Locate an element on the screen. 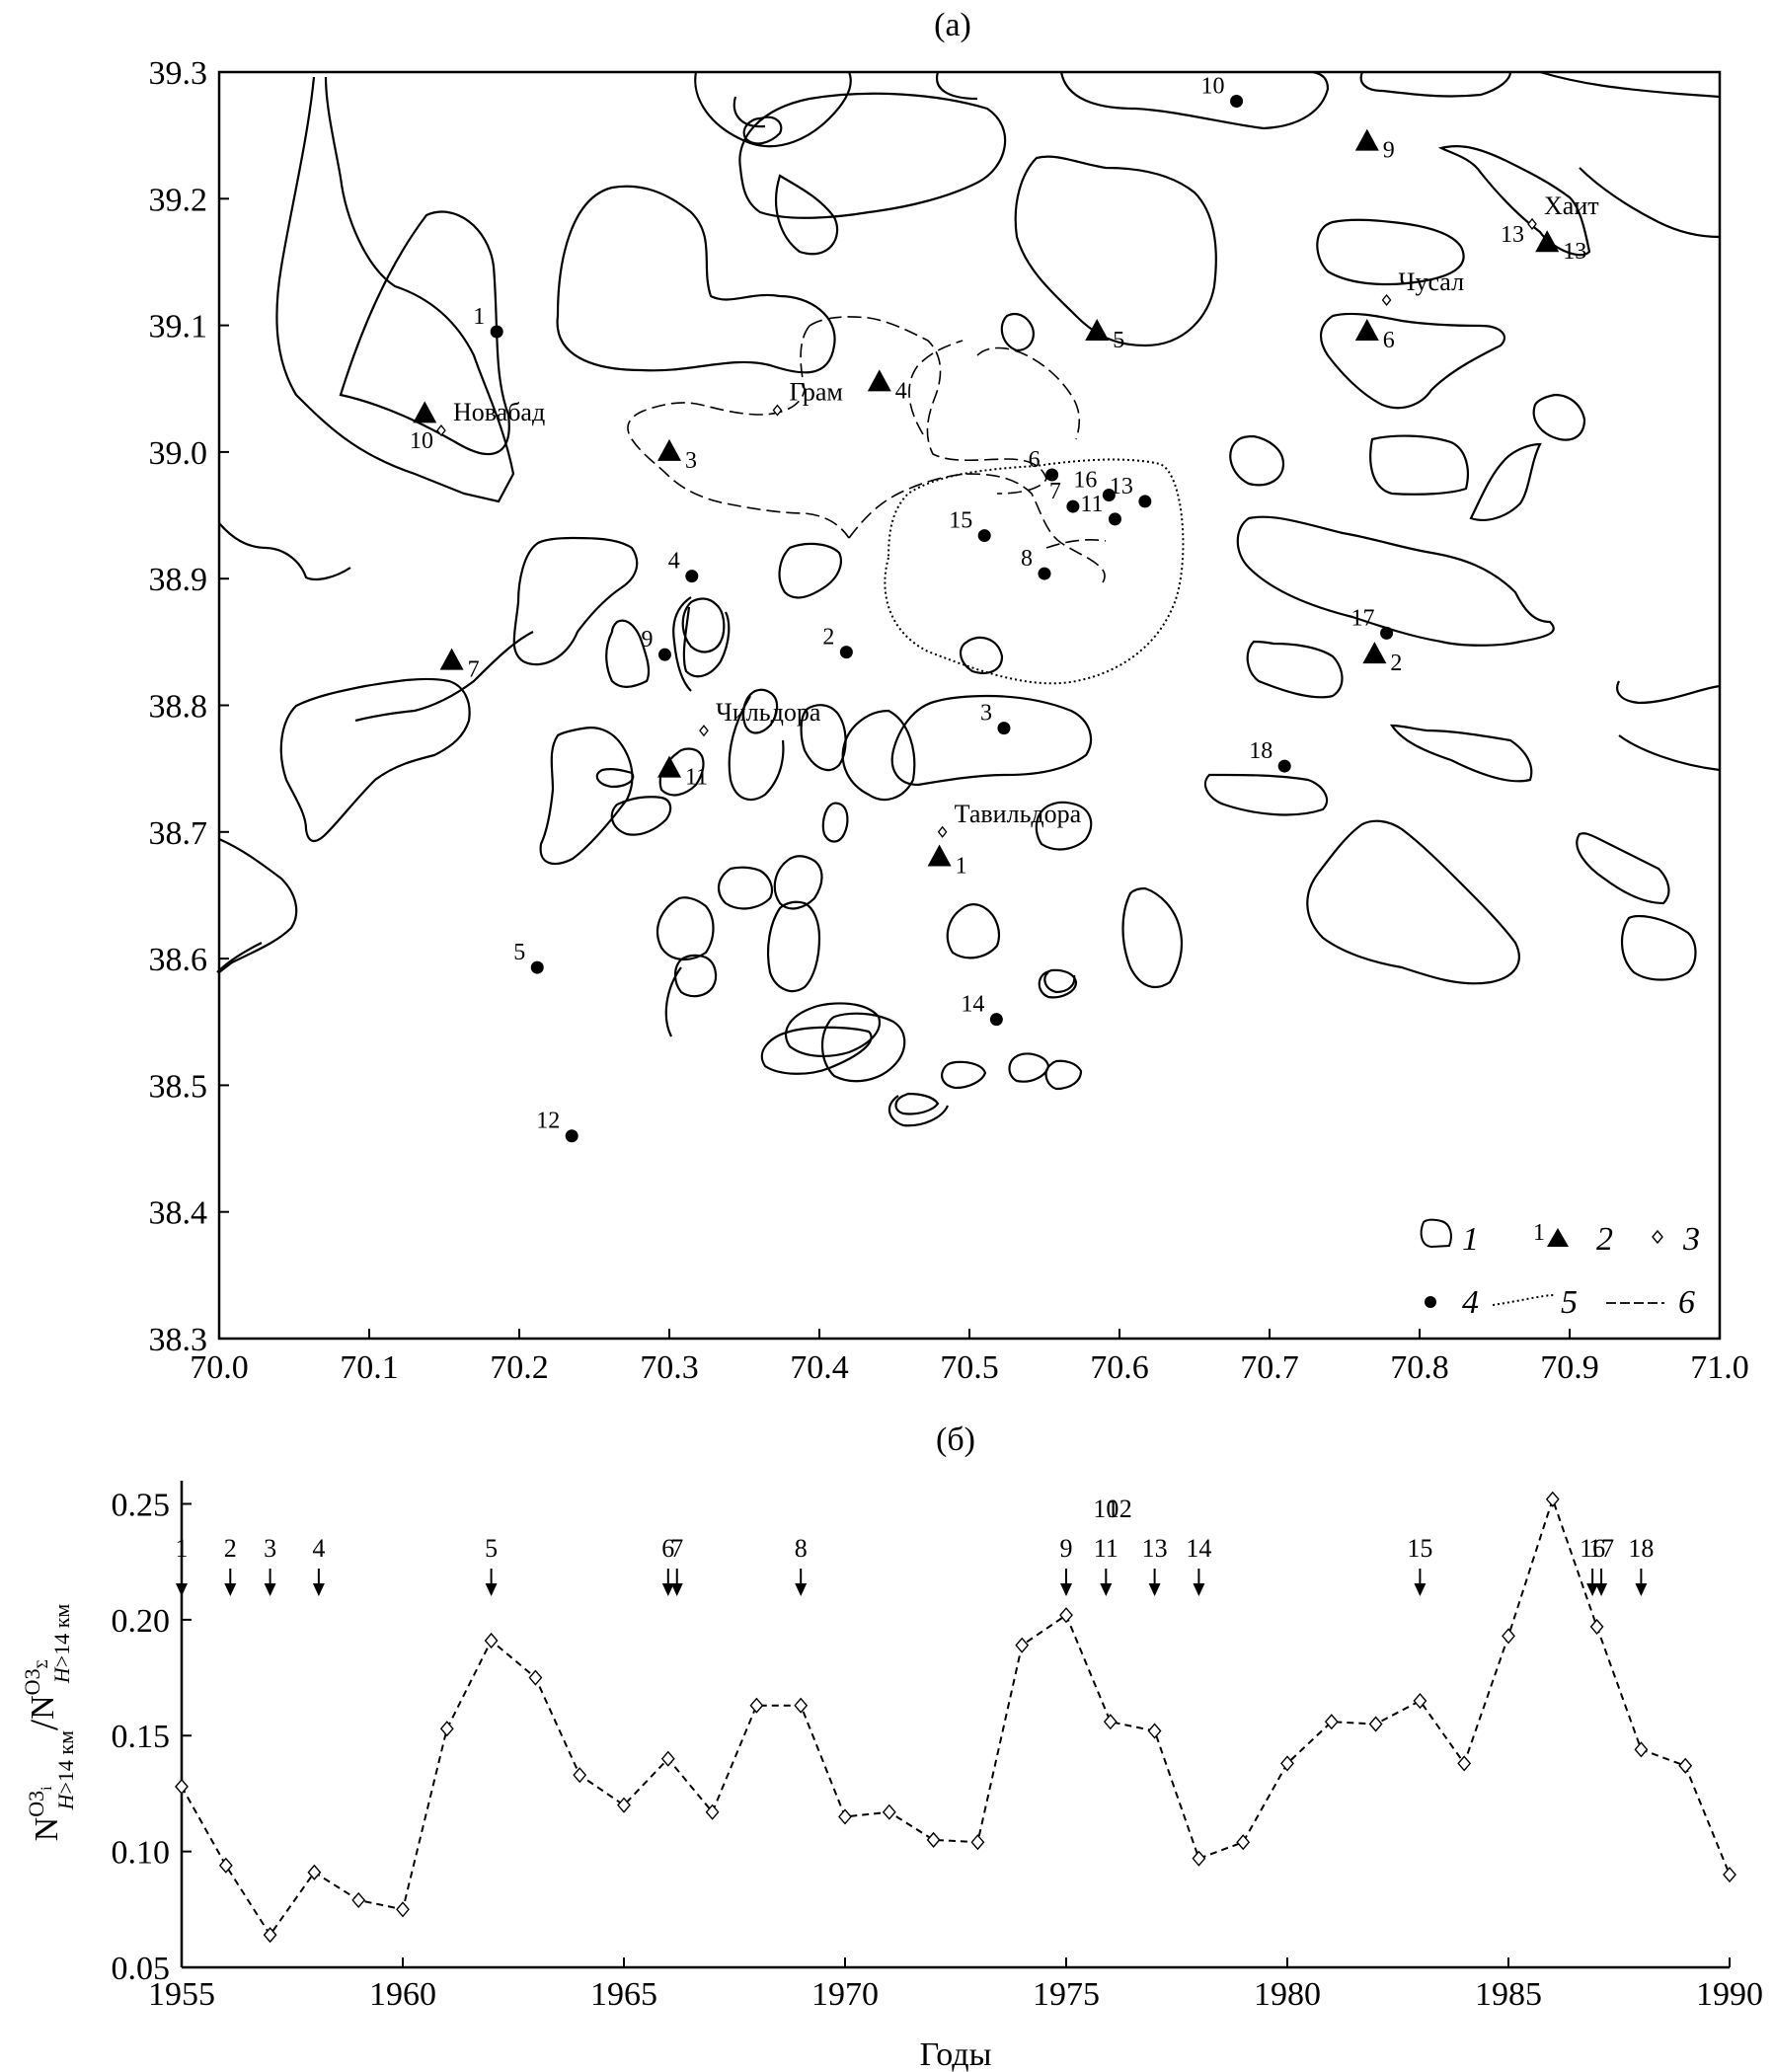  event-circle-label: 7 is located at coordinates (1055, 491).